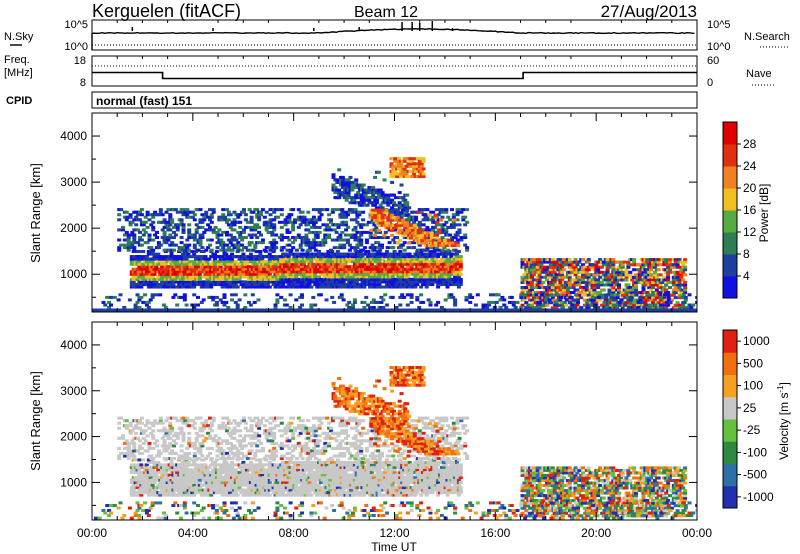 Image resolution: width=800 pixels, height=554 pixels. Describe the element at coordinates (73, 274) in the screenshot. I see `power-y-tick-label: 1000` at that location.